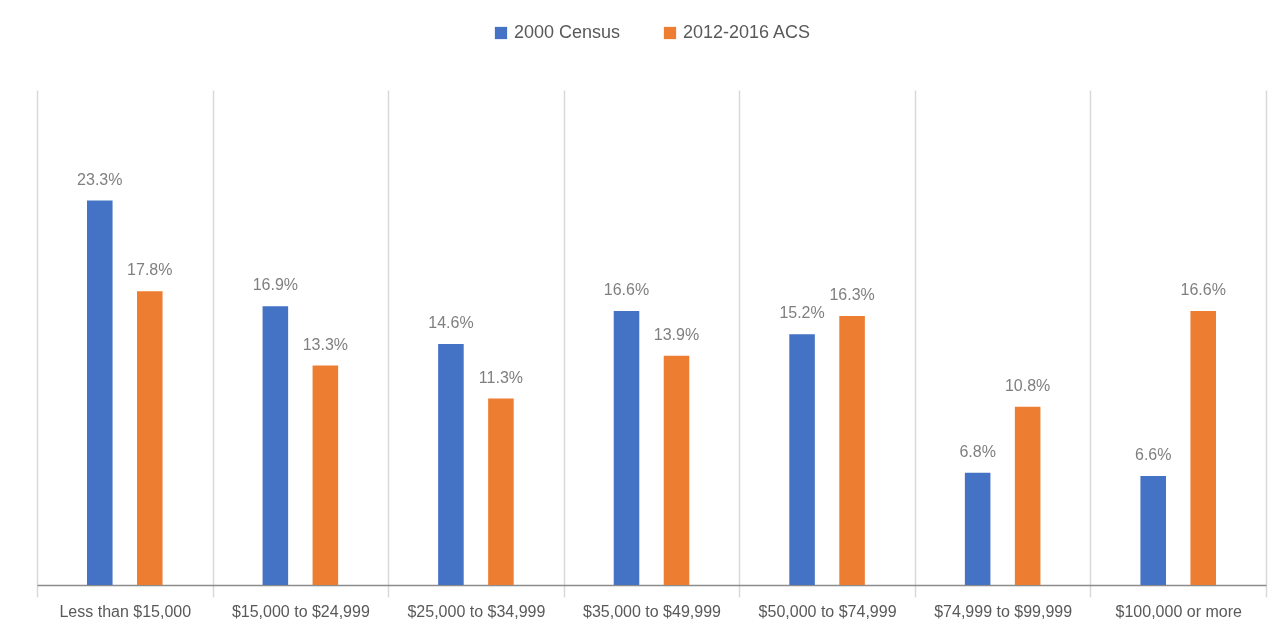  What do you see at coordinates (325, 344) in the screenshot?
I see `data-label: 13.3%` at bounding box center [325, 344].